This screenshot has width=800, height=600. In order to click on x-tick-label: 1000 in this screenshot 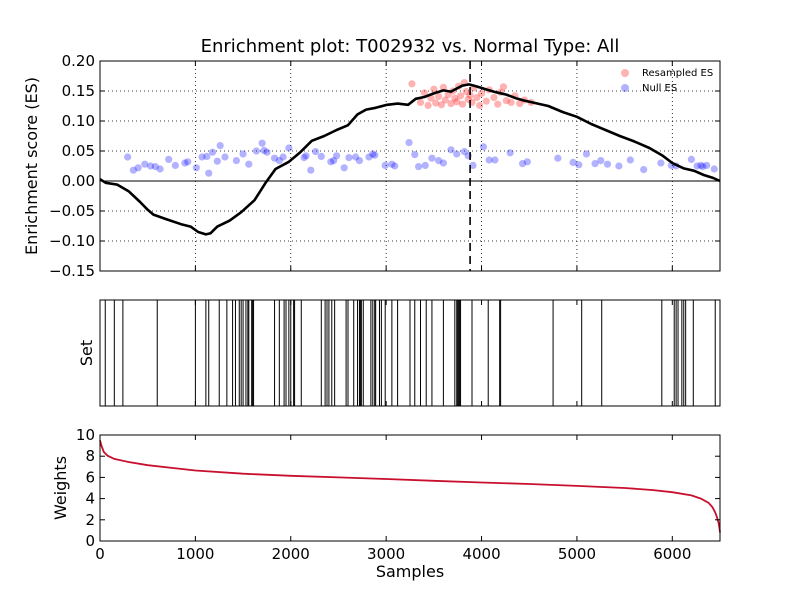, I will do `click(195, 554)`.